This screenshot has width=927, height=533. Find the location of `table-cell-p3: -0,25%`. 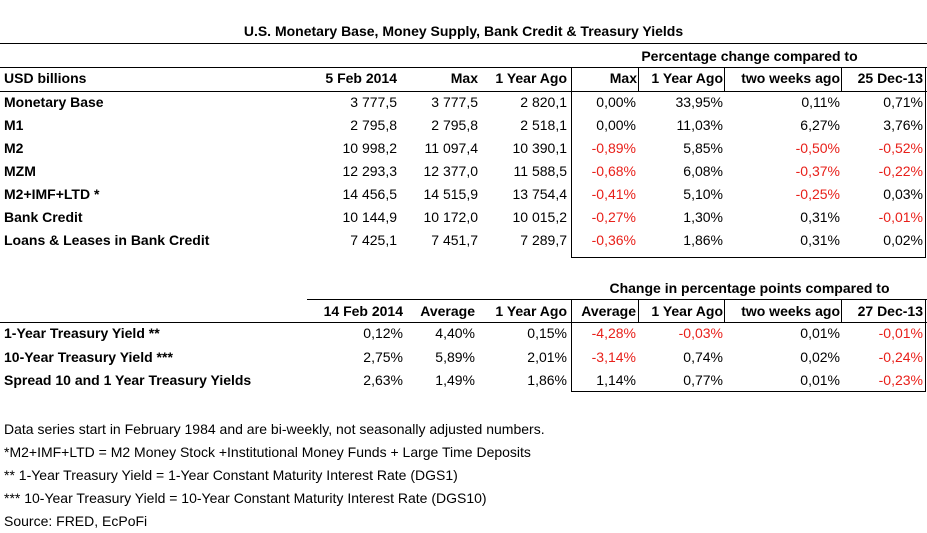

table-cell-p3: -0,25% is located at coordinates (817, 194).